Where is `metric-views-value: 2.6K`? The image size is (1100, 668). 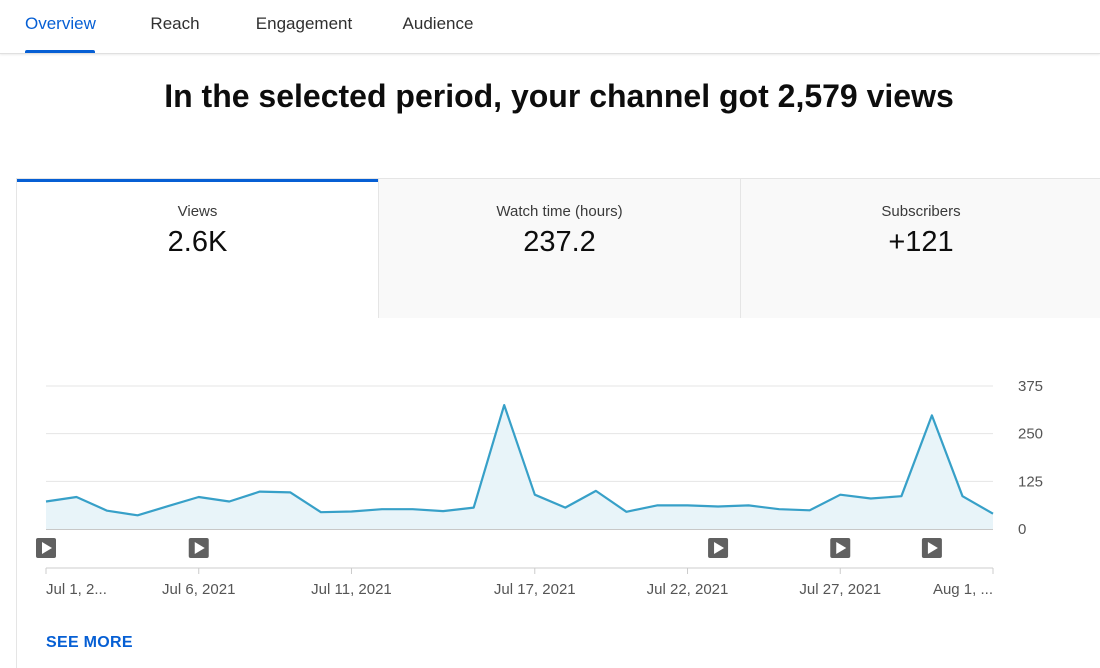 metric-views-value: 2.6K is located at coordinates (197, 242).